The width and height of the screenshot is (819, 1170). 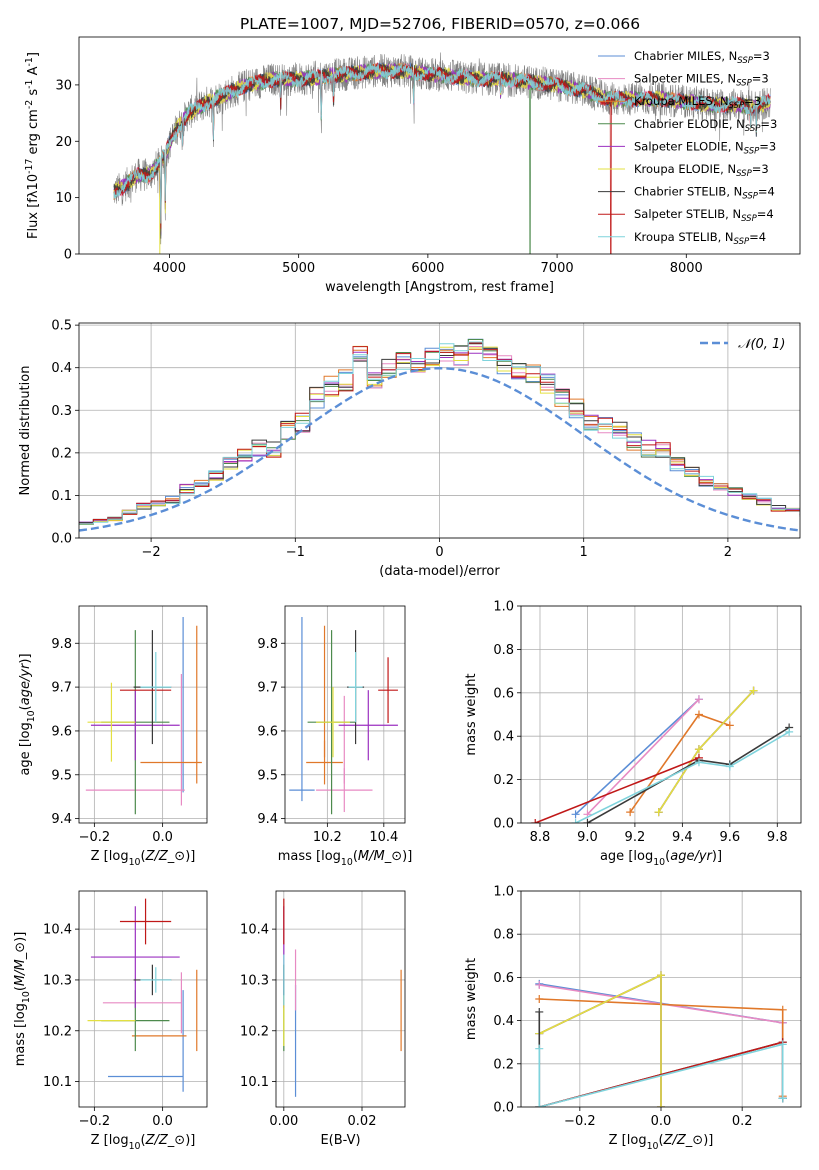 I want to click on x-tick-label: 9.2, so click(x=635, y=837).